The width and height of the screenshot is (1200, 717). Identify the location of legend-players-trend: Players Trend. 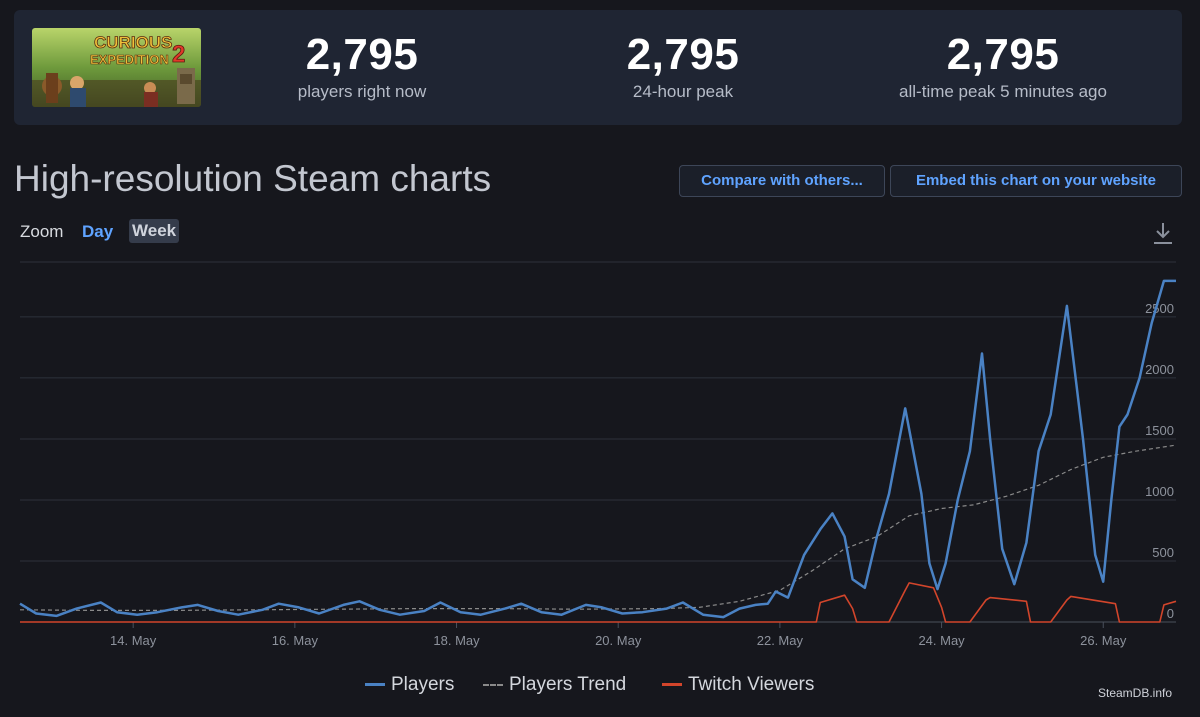
(554, 685).